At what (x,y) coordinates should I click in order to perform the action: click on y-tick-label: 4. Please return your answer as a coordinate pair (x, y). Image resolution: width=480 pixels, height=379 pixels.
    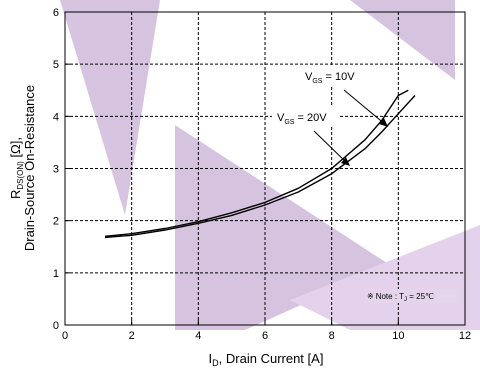
    Looking at the image, I should click on (56, 117).